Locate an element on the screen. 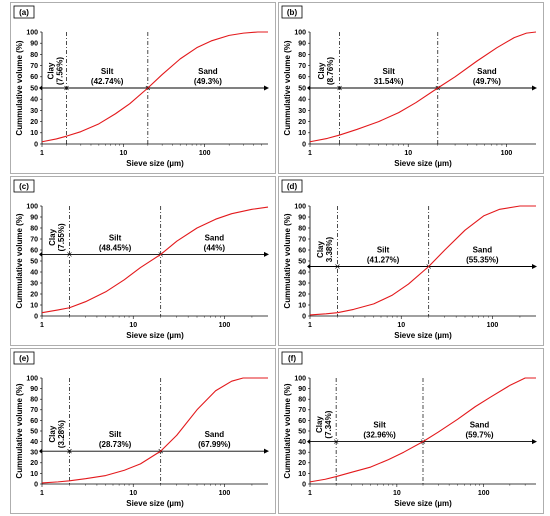 Image resolution: width=550 pixels, height=516 pixels. y-tick-label: 40 is located at coordinates (34, 100).